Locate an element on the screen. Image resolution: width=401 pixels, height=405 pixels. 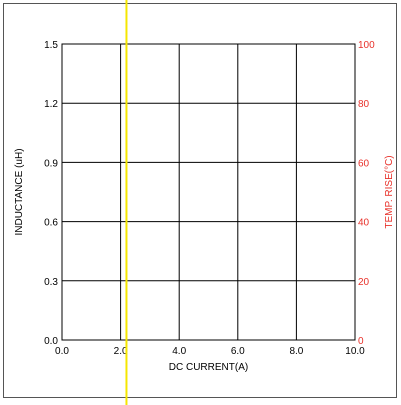
x-tick-label: 0.0 is located at coordinates (62, 351).